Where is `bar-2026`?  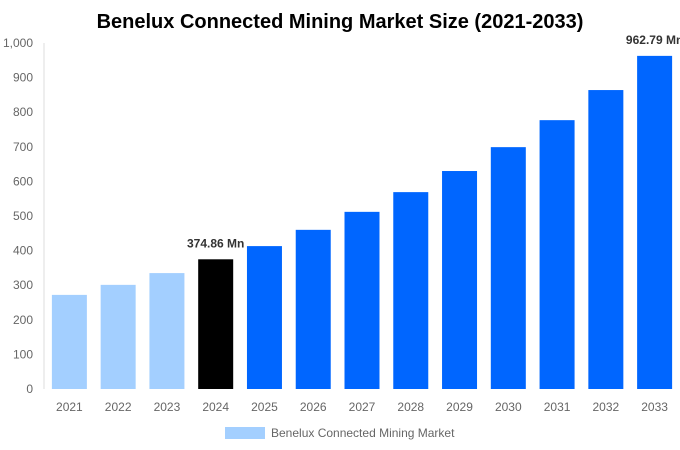
bar-2026 is located at coordinates (313, 309).